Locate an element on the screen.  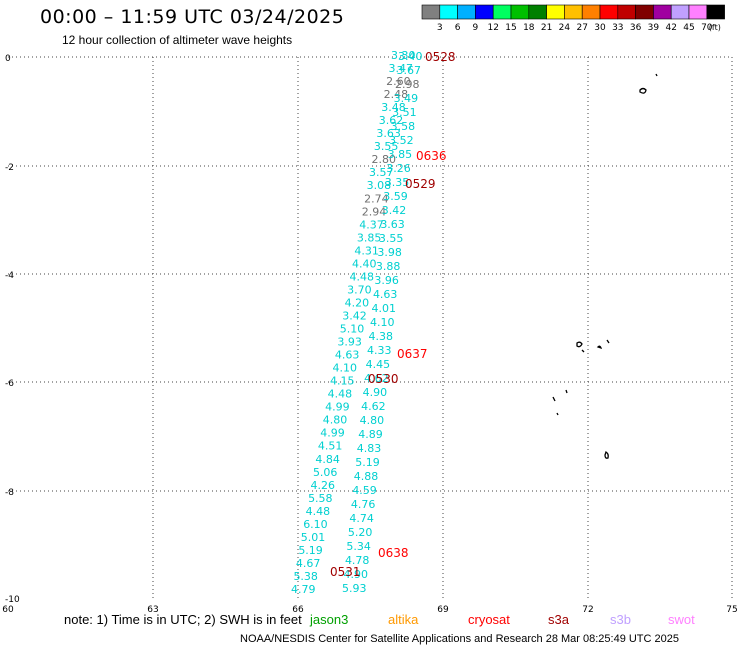
pass-time-label: 0638 is located at coordinates (393, 553).